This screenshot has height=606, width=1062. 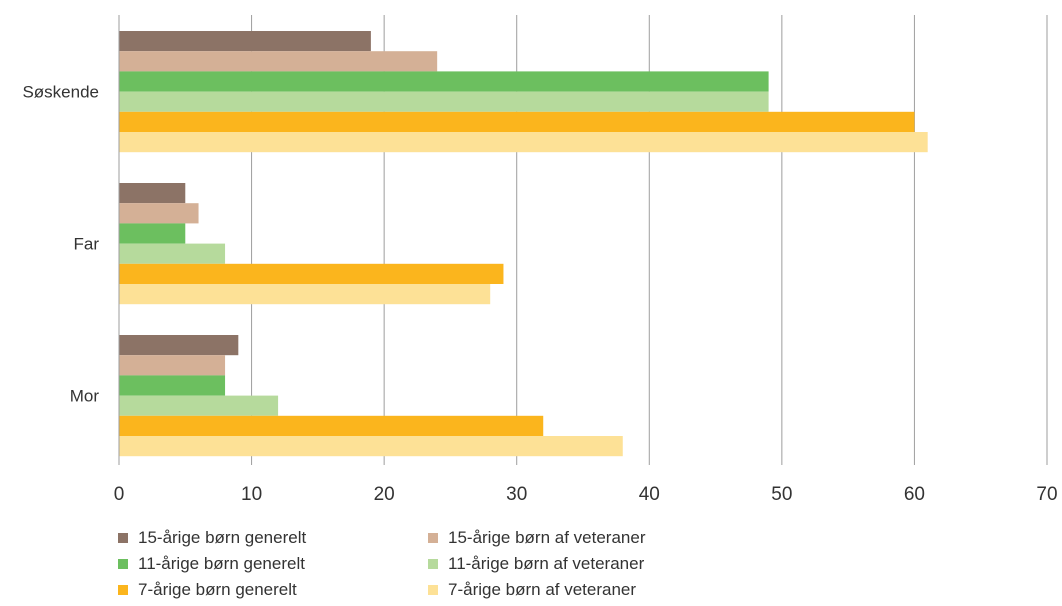 I want to click on category-label: Mor, so click(x=85, y=396).